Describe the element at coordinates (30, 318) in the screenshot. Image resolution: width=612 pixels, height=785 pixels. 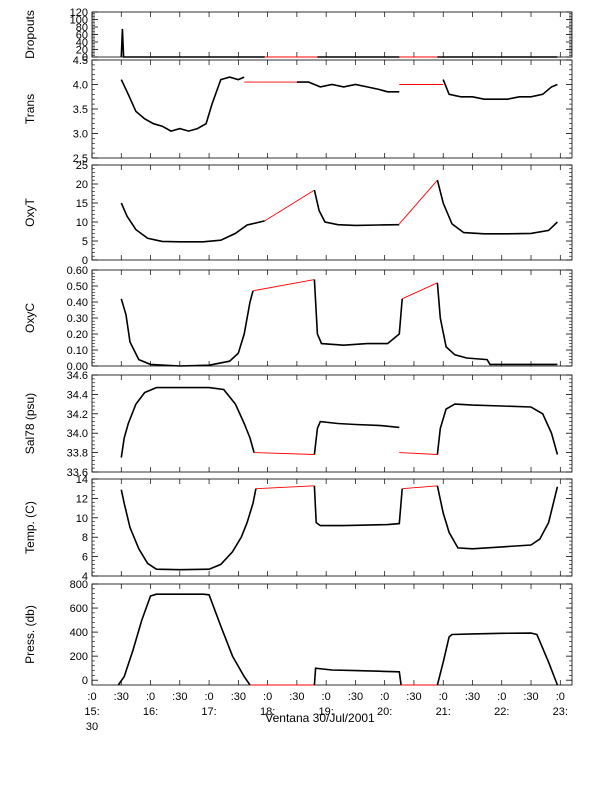
I see `y-axis-title: OxyC` at that location.